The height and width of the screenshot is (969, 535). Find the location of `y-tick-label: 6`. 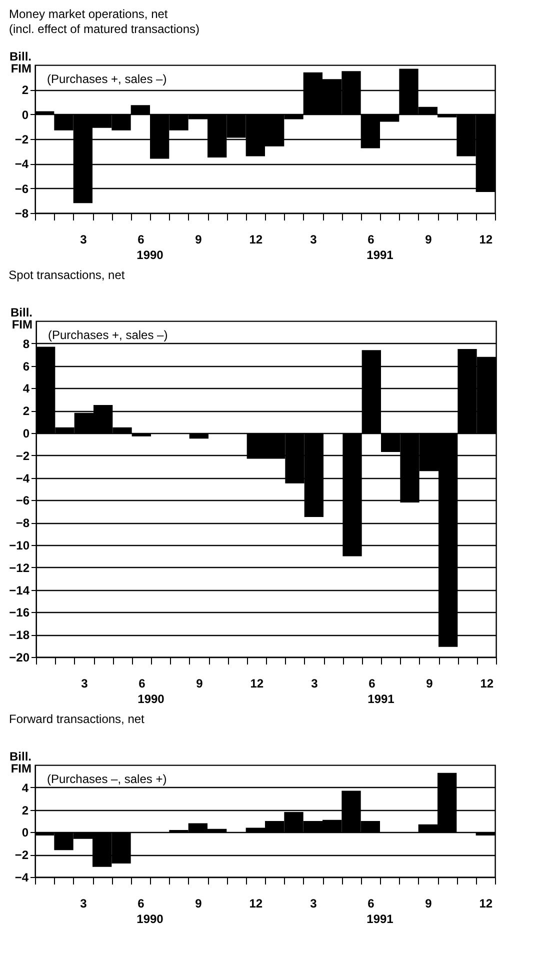

y-tick-label: 6 is located at coordinates (26, 366).